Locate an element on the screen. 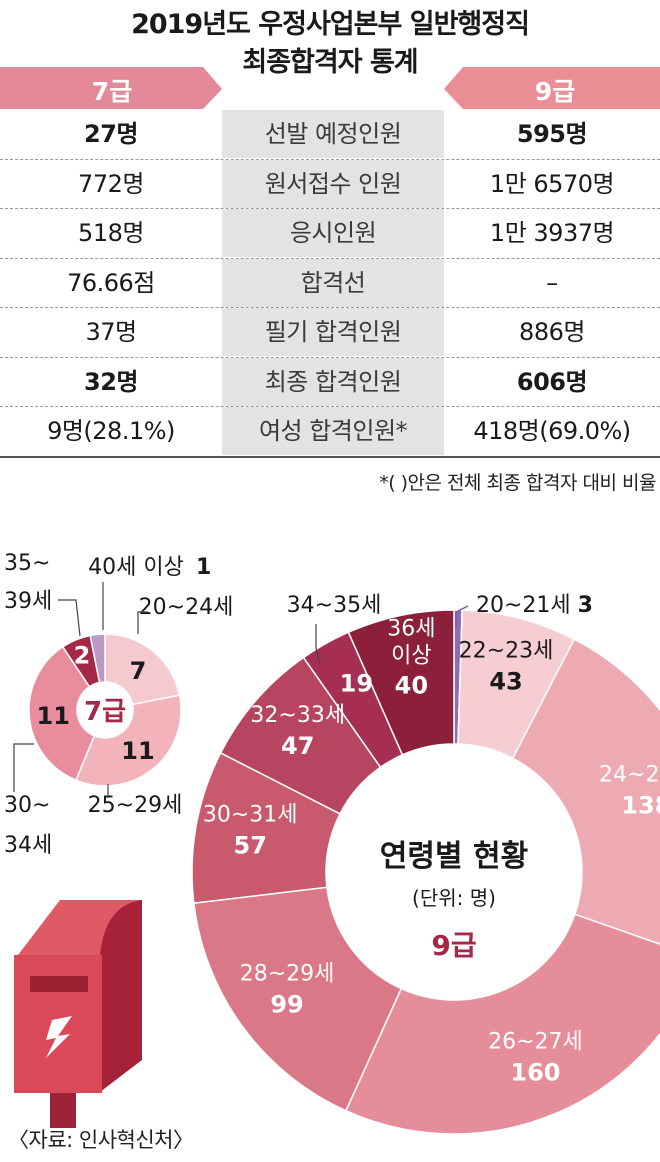  slice-24~25세 is located at coordinates (585, 791).